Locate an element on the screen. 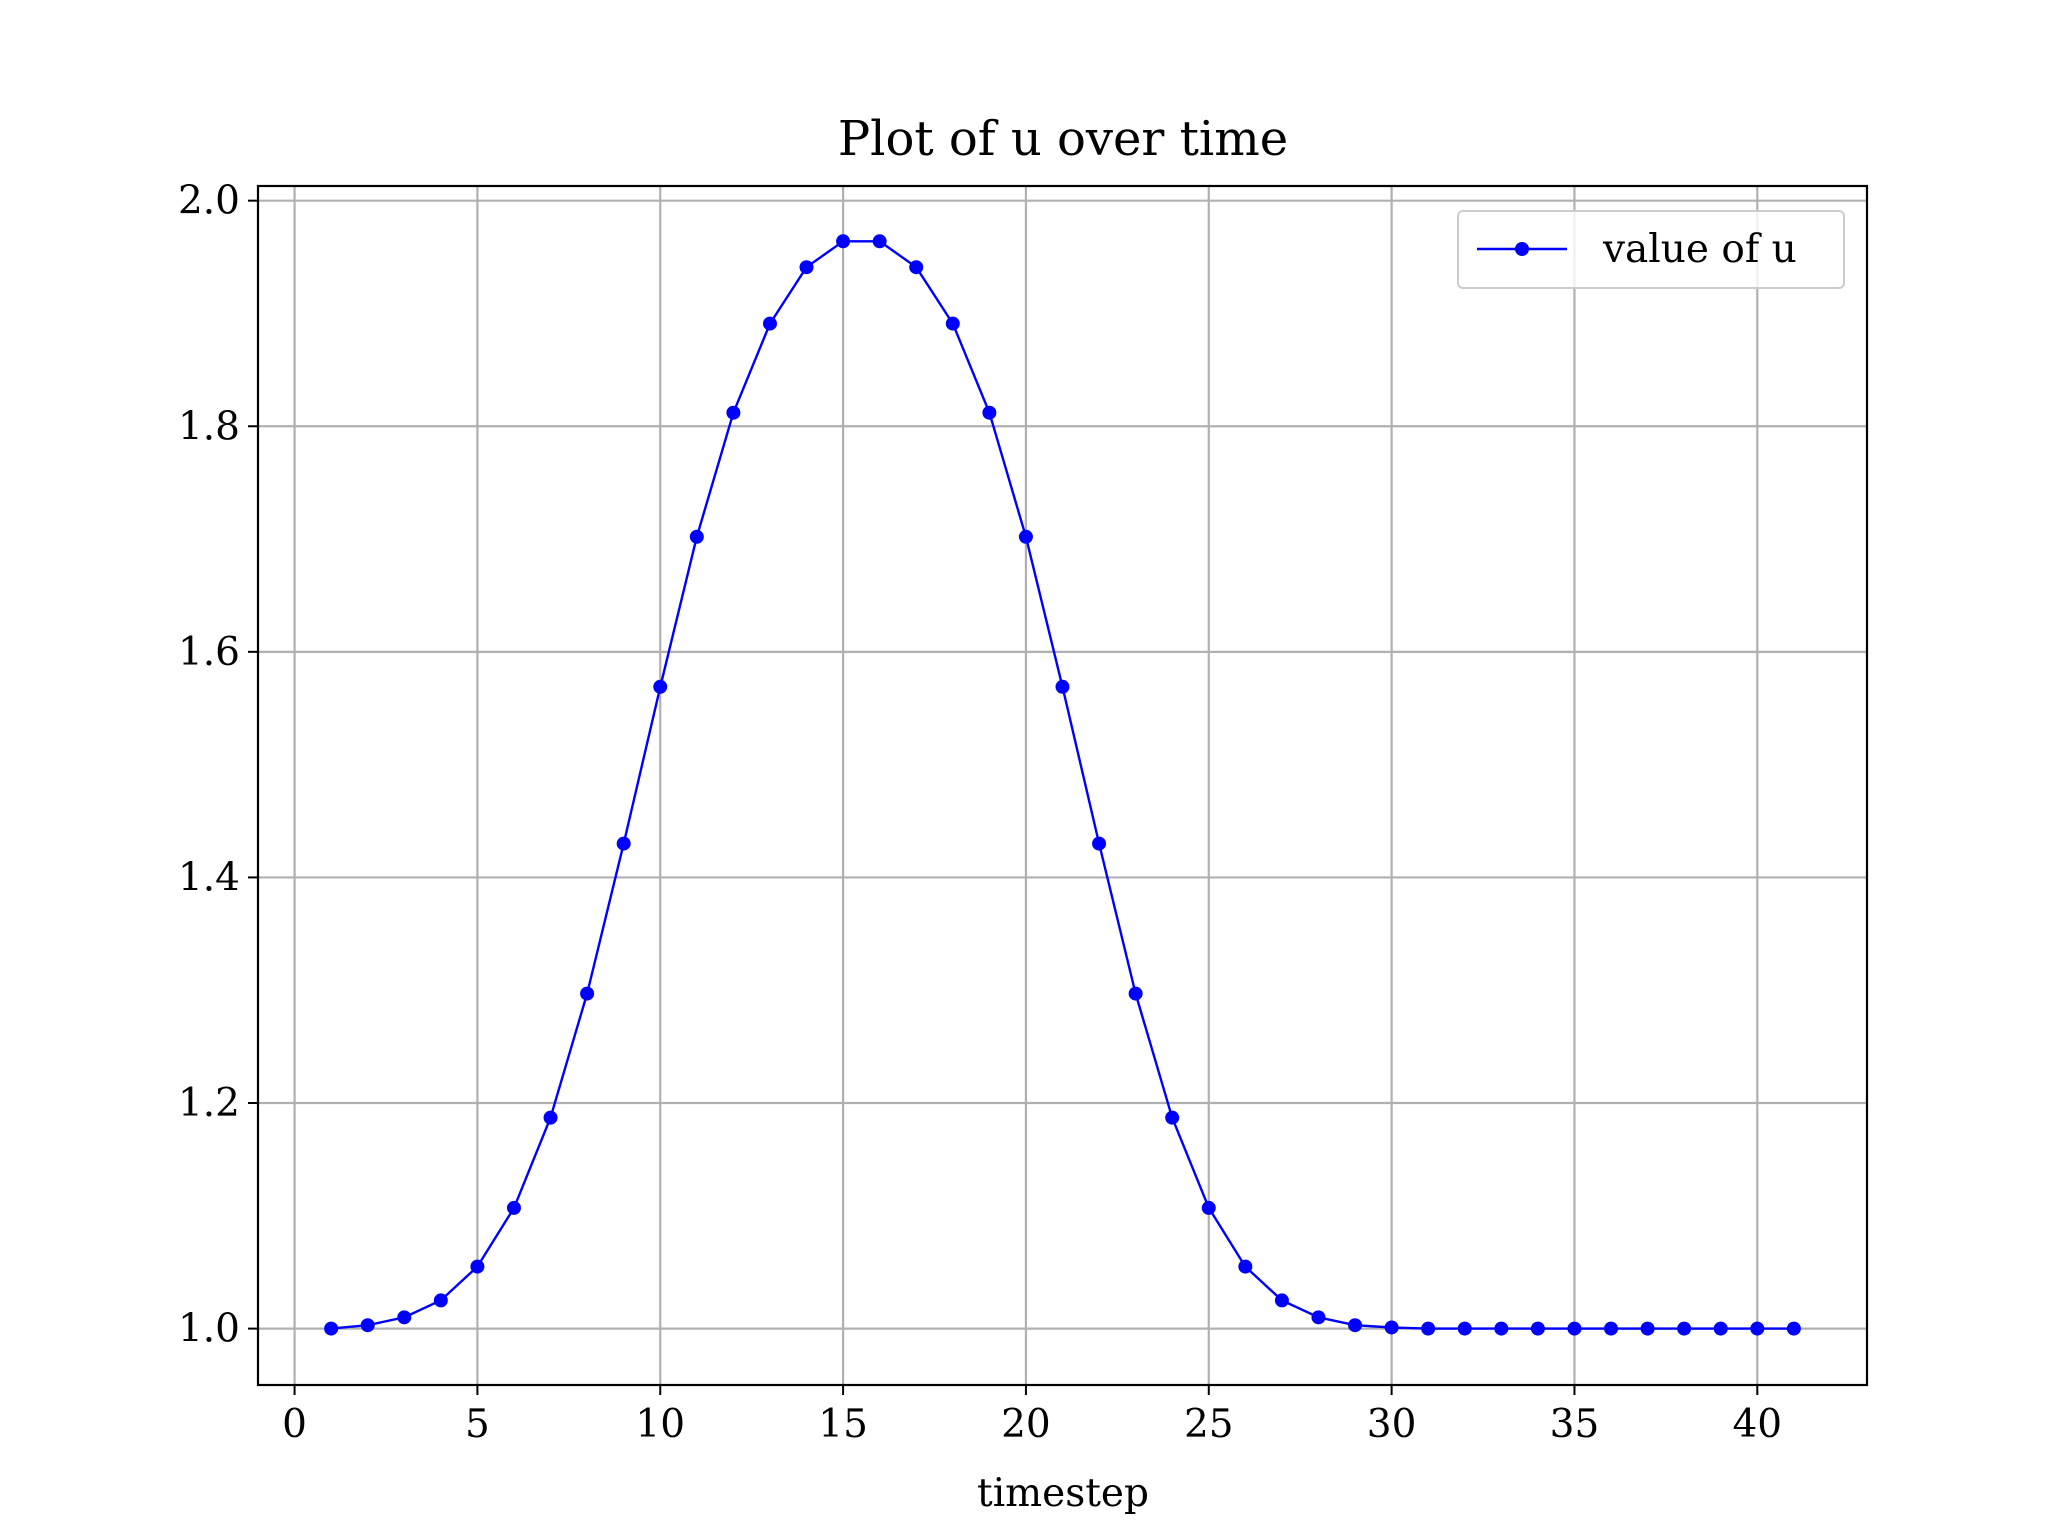 Image resolution: width=2048 pixels, height=1536 pixels. y-tick-label-1: 1.2 is located at coordinates (209, 1103).